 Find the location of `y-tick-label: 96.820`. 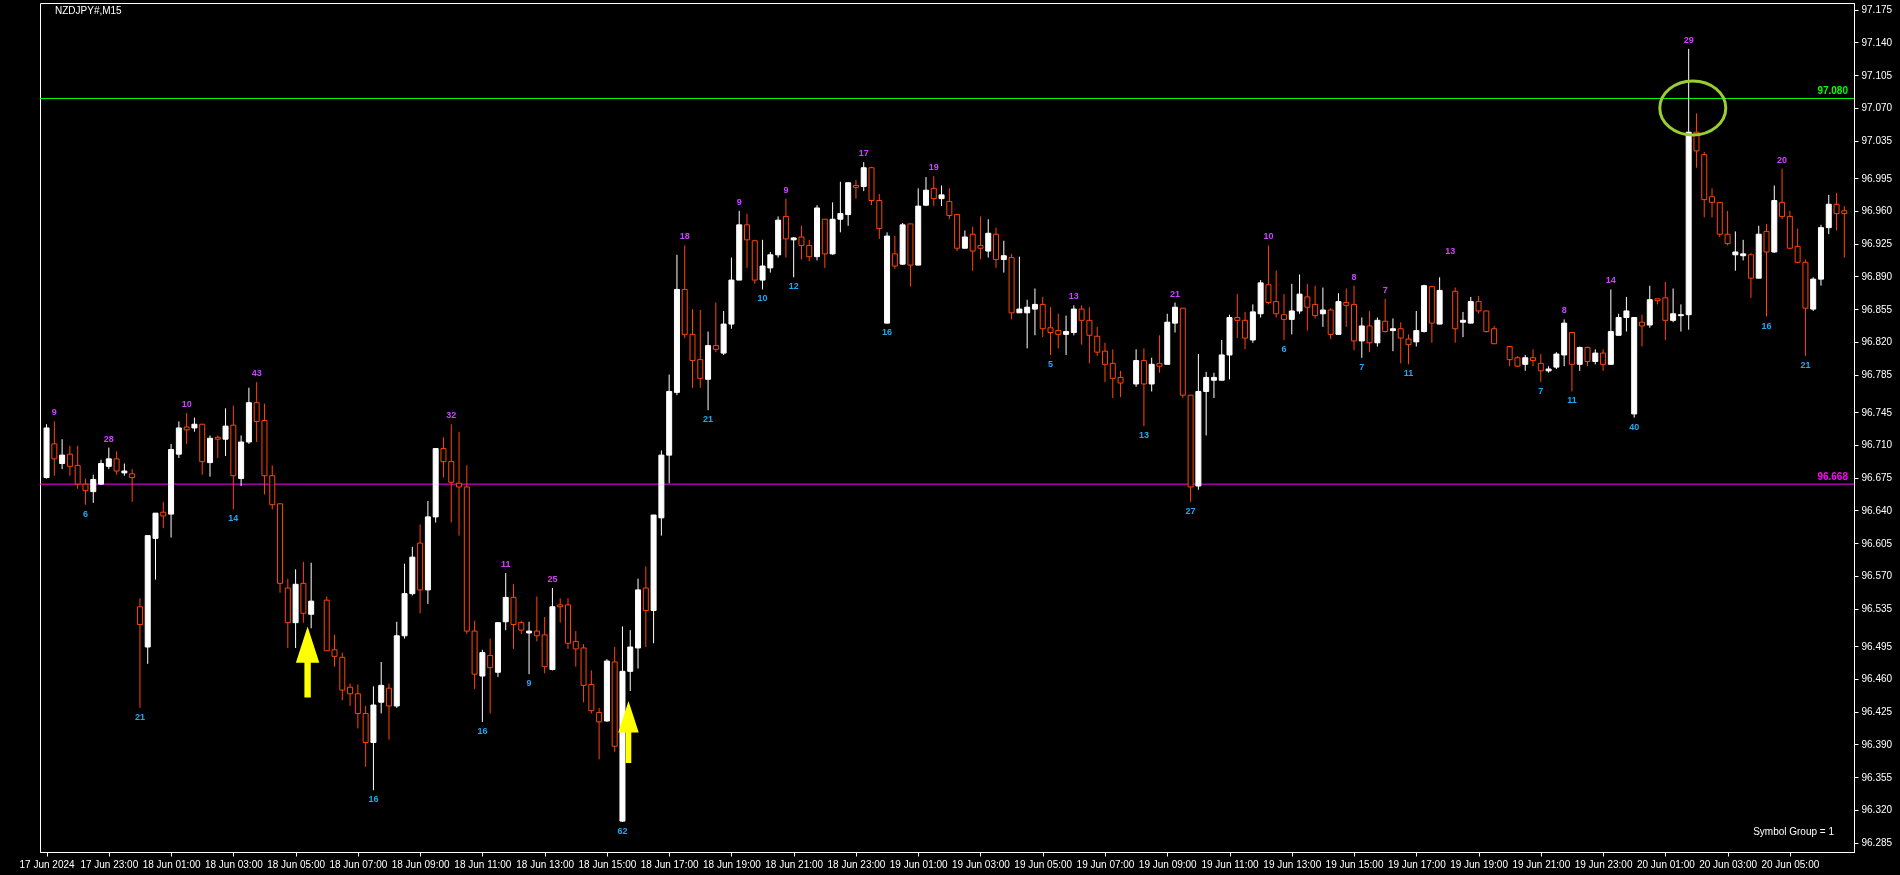

y-tick-label: 96.820 is located at coordinates (1877, 342).